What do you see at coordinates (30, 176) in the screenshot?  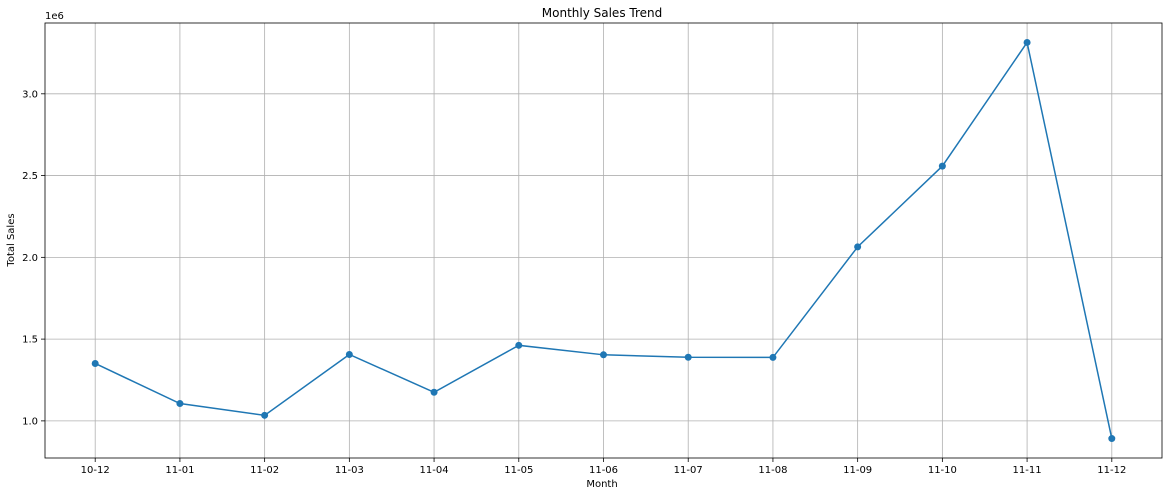 I see `y-tick-label: 2.5` at bounding box center [30, 176].